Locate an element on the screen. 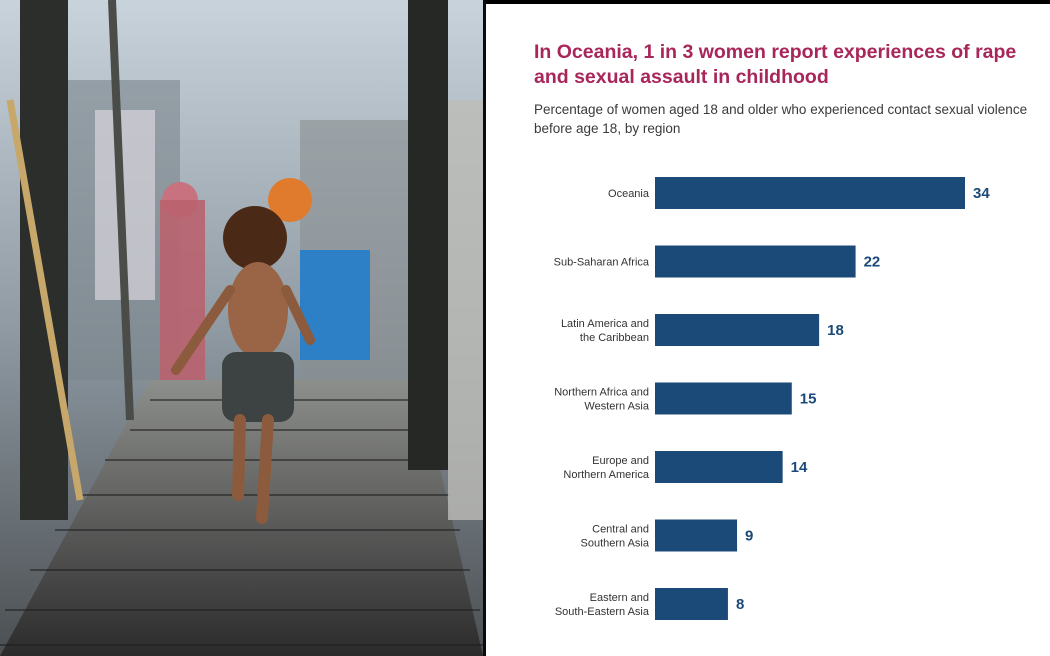  category-label: Eastern and South-Eastern Asia is located at coordinates (602, 605).